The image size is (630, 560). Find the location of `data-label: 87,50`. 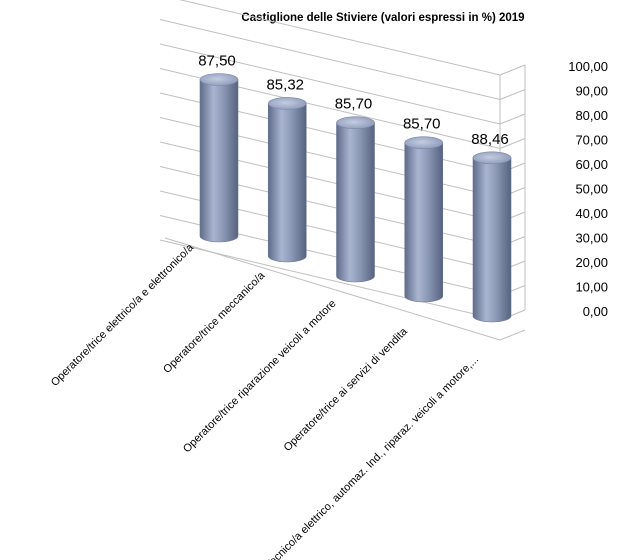

data-label: 87,50 is located at coordinates (217, 61).